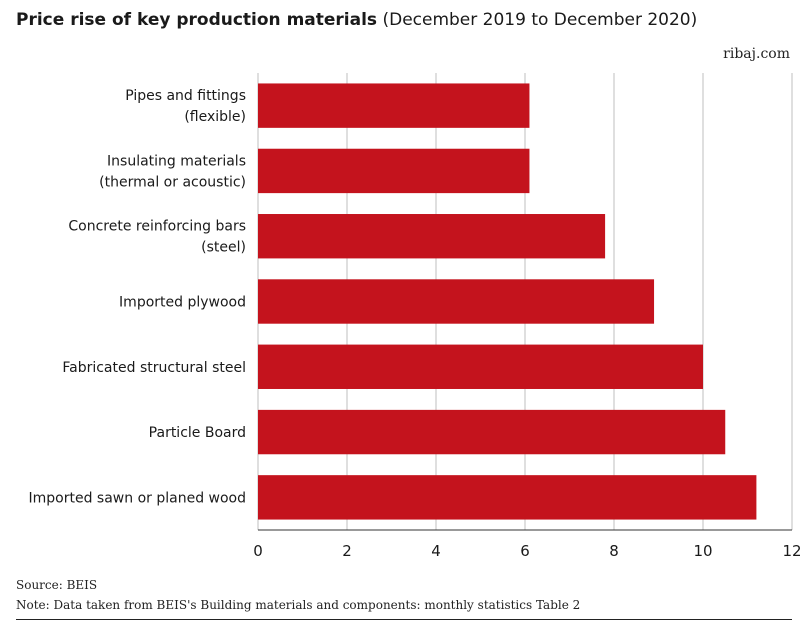 The image size is (800, 627). Describe the element at coordinates (197, 433) in the screenshot. I see `category-label: Particle Board` at that location.